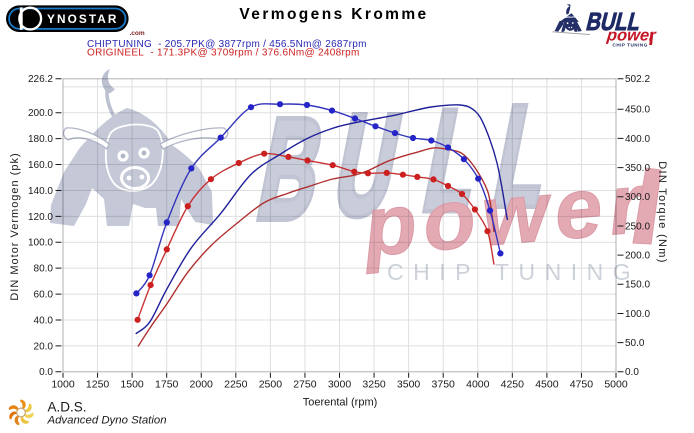  Describe the element at coordinates (40, 165) in the screenshot. I see `svg-text: 160.0` at that location.